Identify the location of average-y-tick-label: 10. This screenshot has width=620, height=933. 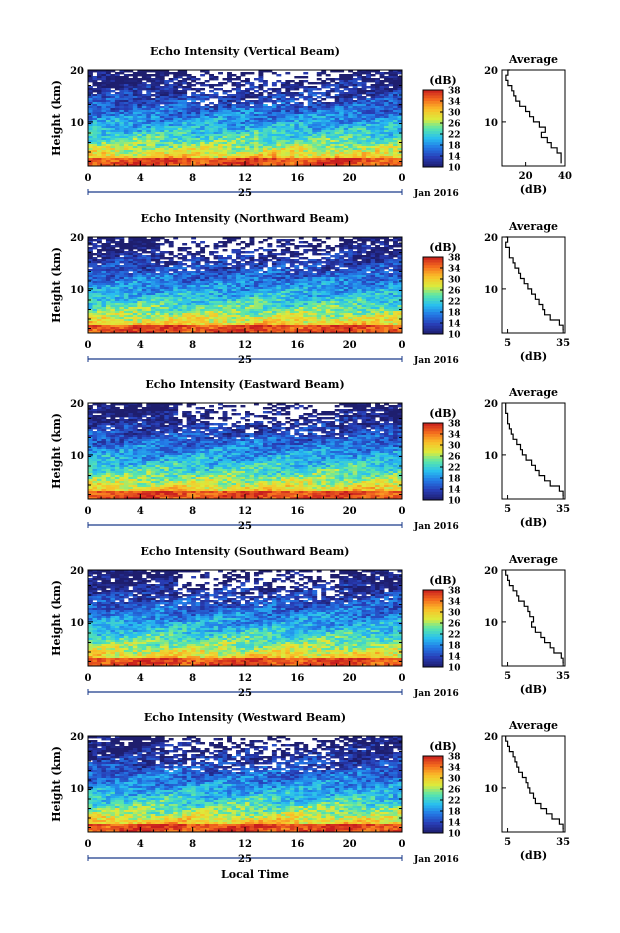
(491, 123).